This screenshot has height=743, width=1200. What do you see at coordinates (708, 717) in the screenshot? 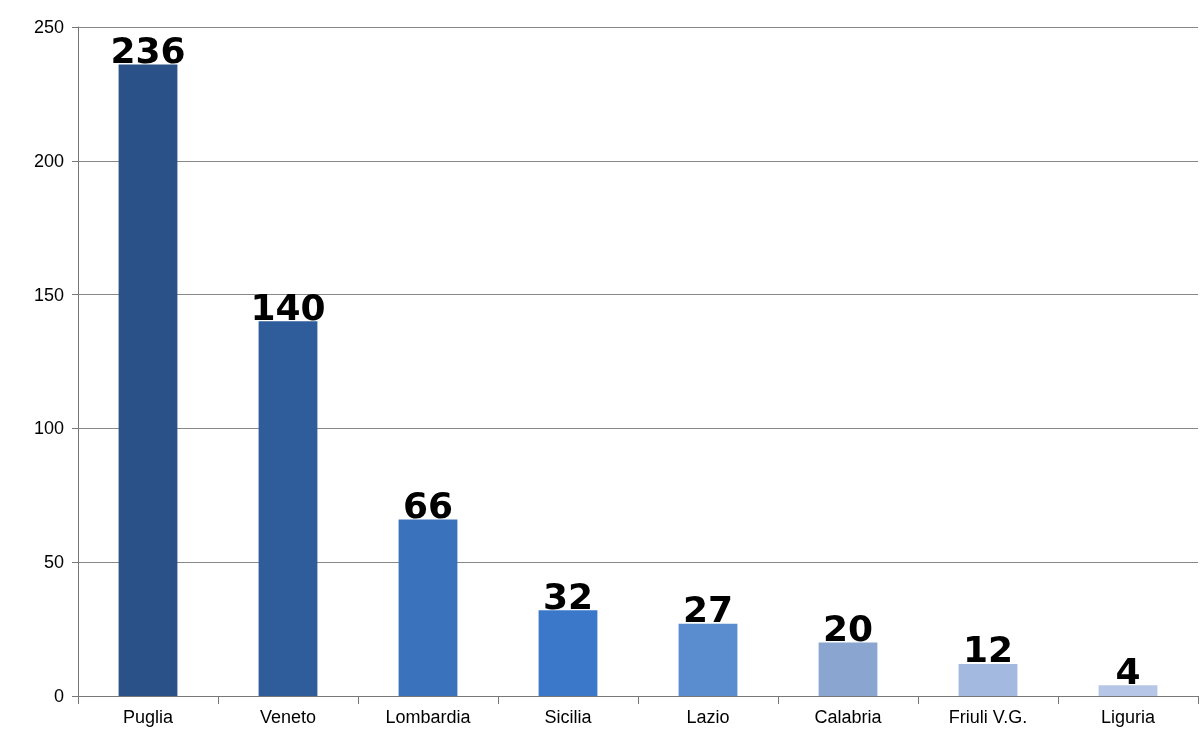
I see `x-tick-label: Lazio` at bounding box center [708, 717].